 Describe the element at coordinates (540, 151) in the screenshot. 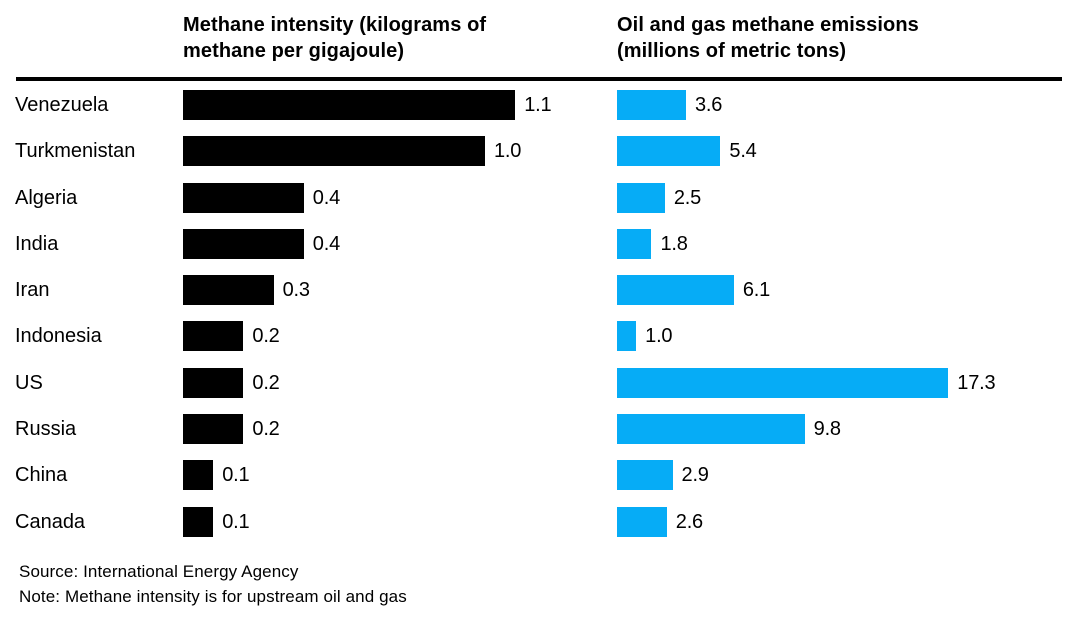

I see `chart-row: Turkmenistan 1.0 5.4` at that location.